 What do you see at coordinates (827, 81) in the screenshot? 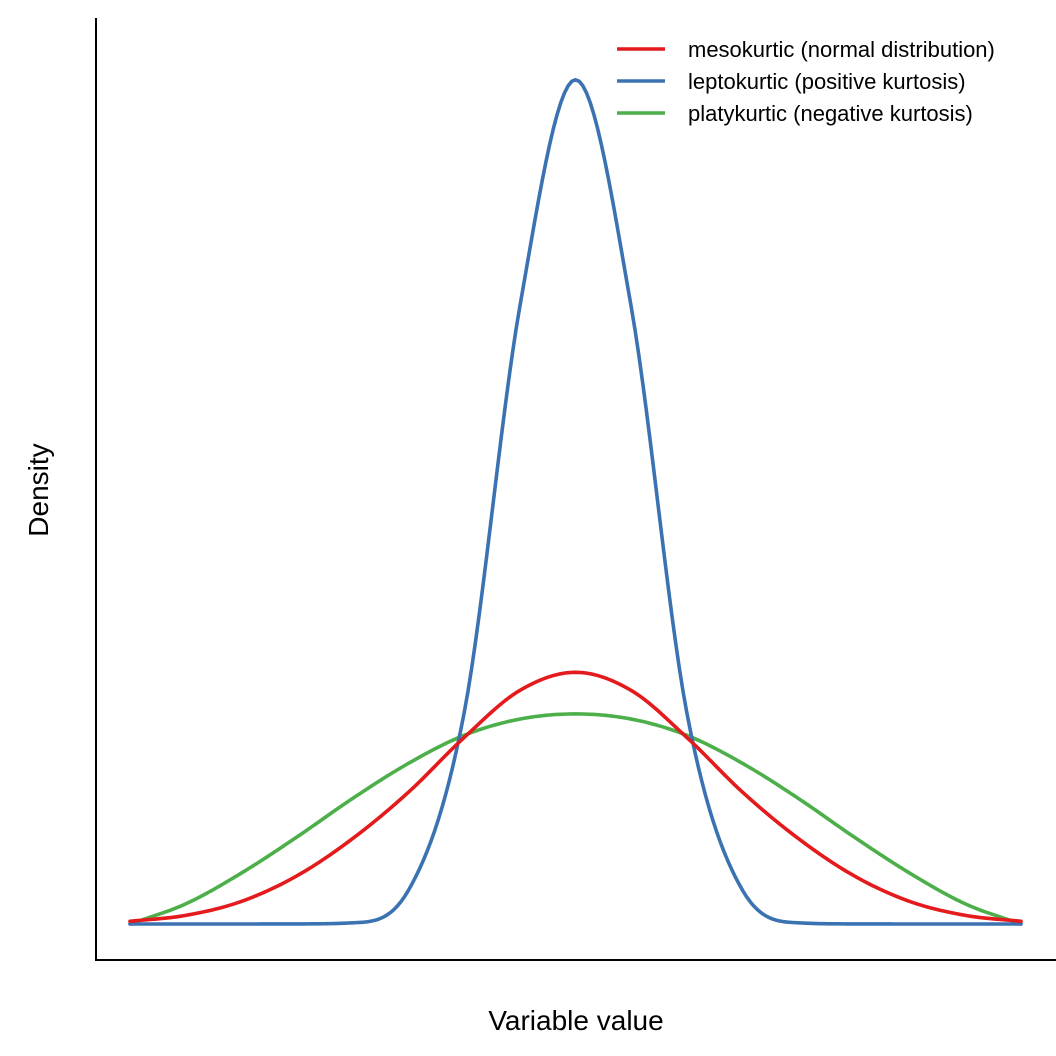
I see `legend-label-leptokurtic: leptokurtic (positive kurtosis)` at bounding box center [827, 81].